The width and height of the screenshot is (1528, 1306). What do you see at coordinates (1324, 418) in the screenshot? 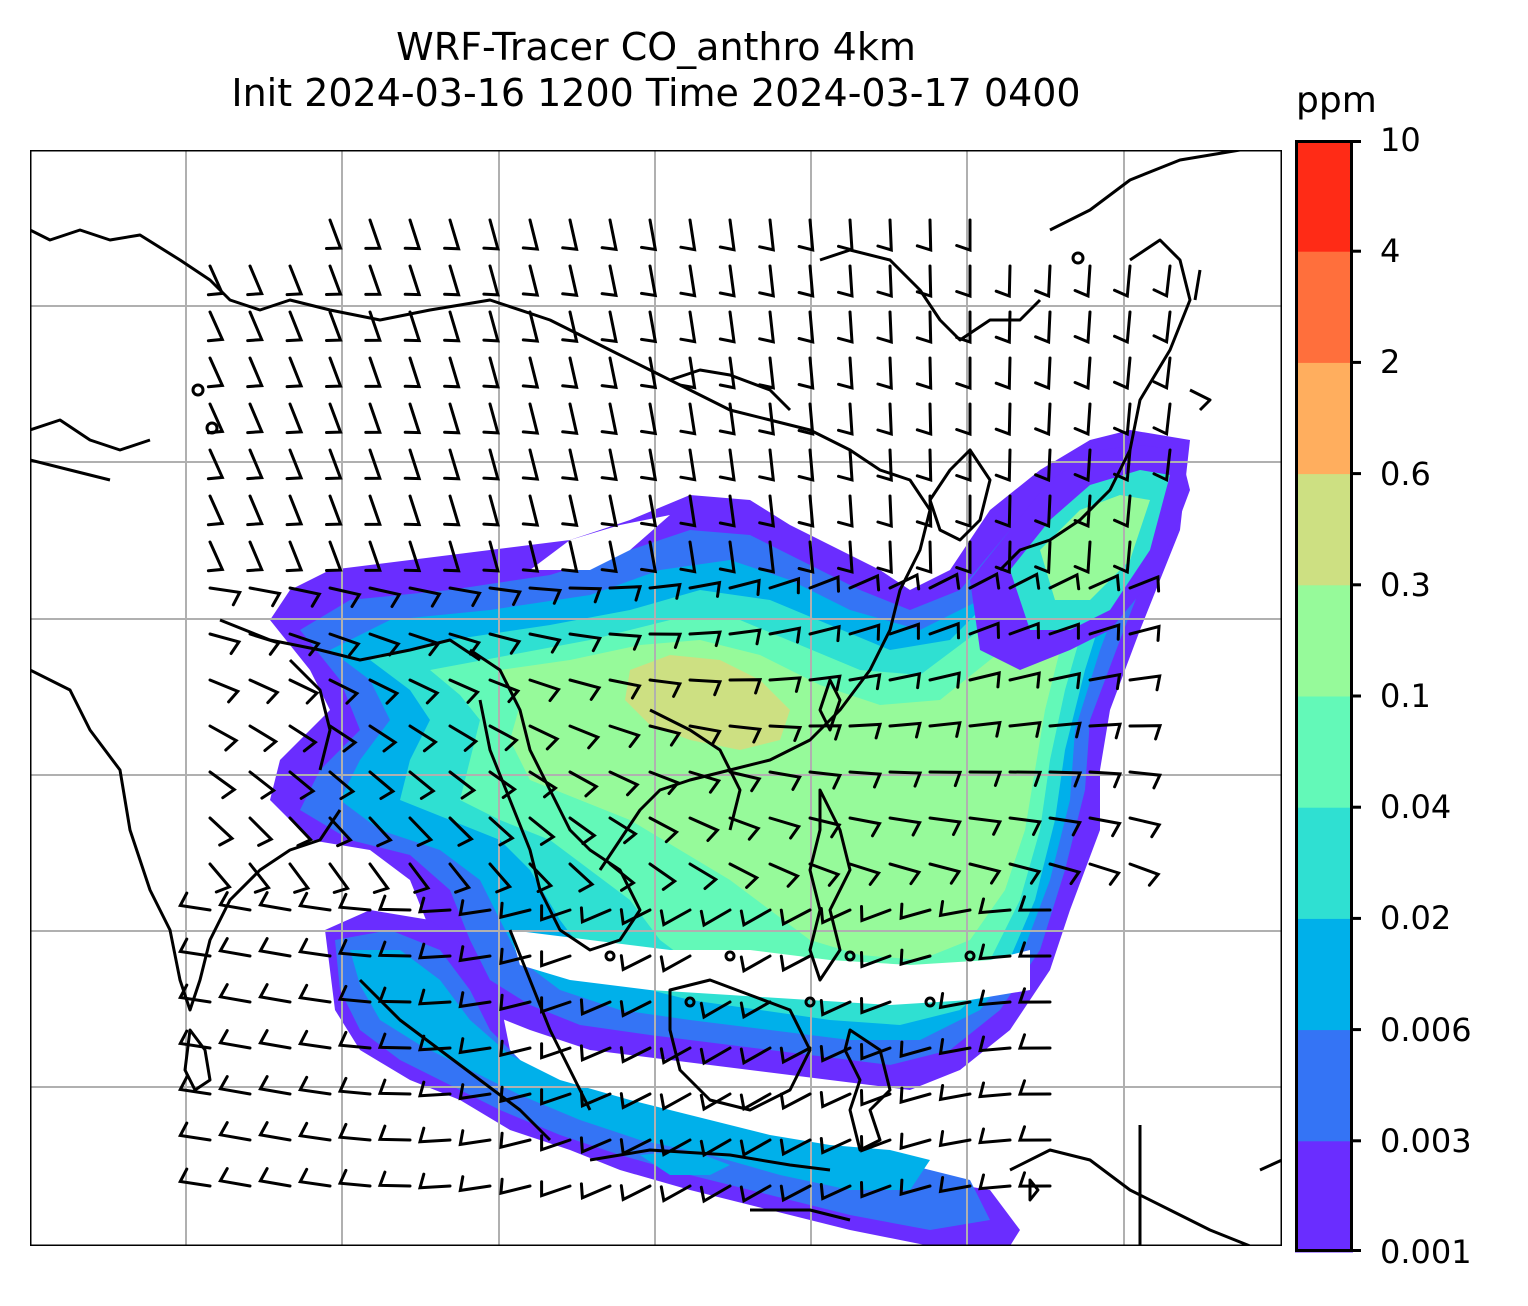
I see `colorbar-band` at bounding box center [1324, 418].